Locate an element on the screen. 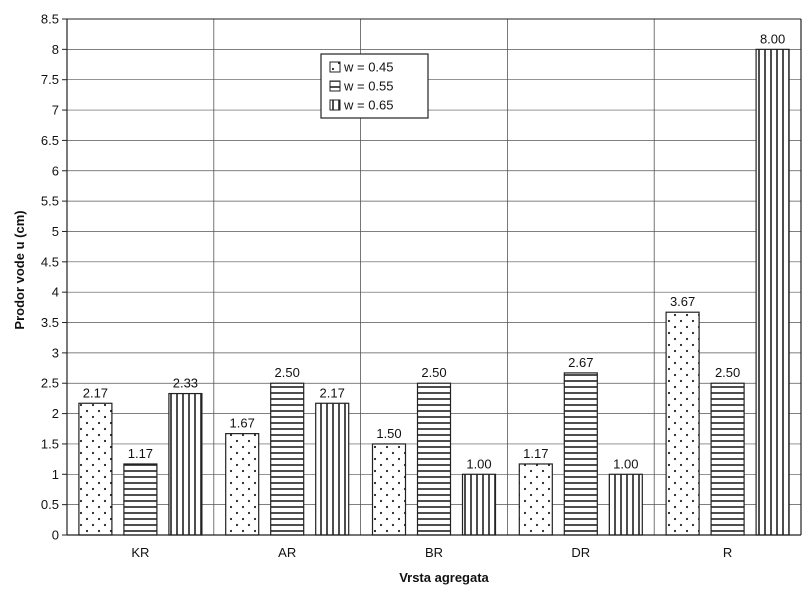 This screenshot has height=594, width=805. y-tick-label: 7.5 is located at coordinates (50, 79).